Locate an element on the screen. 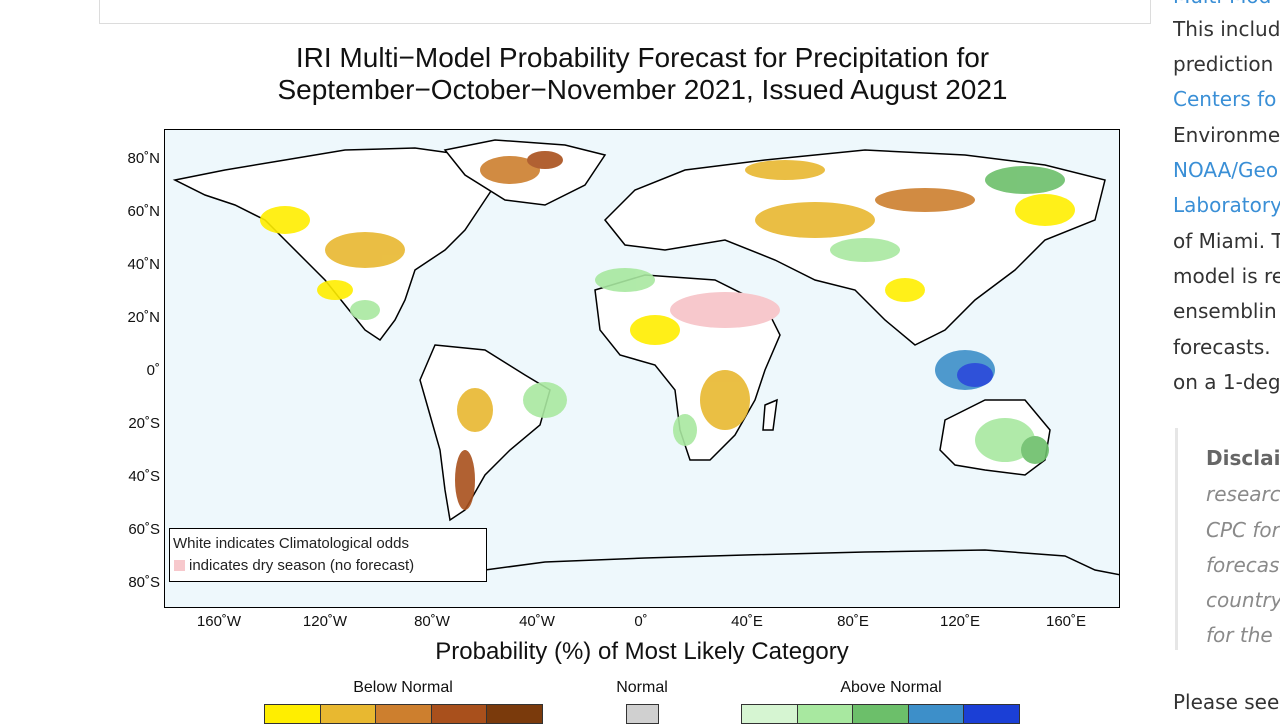 The height and width of the screenshot is (724, 1280). lat-label: 40˚S is located at coordinates (144, 476).